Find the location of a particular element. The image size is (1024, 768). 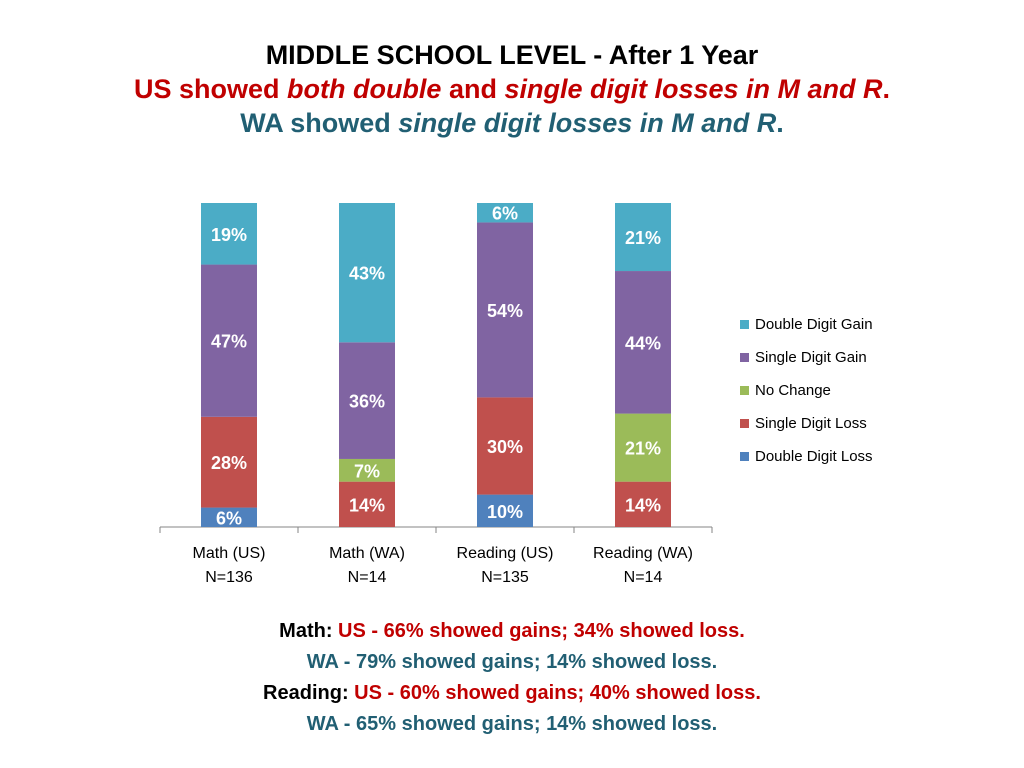

legend-label: Single Digit Loss is located at coordinates (811, 423).